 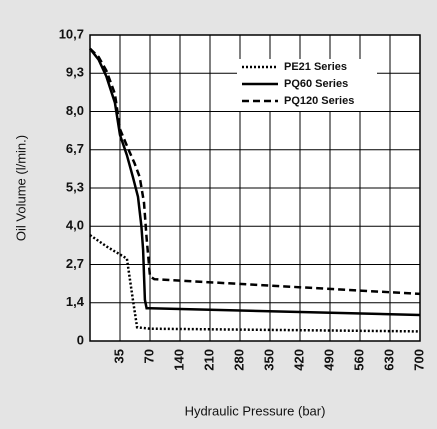 I want to click on x-tick-label: 210, so click(x=208, y=360).